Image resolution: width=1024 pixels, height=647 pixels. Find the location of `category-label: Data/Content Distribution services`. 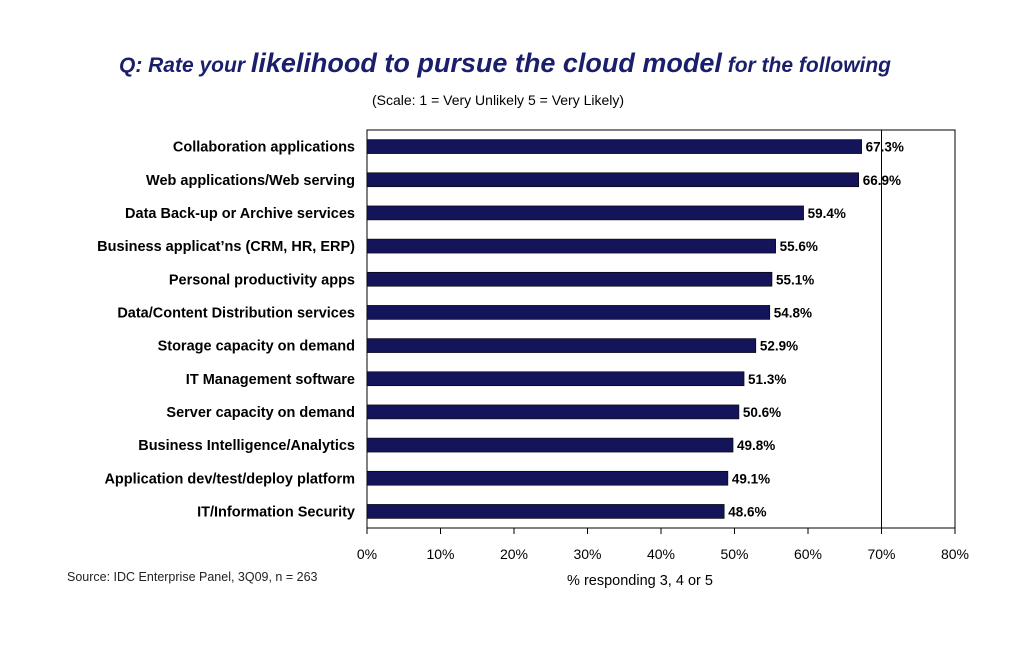

category-label: Data/Content Distribution services is located at coordinates (236, 313).